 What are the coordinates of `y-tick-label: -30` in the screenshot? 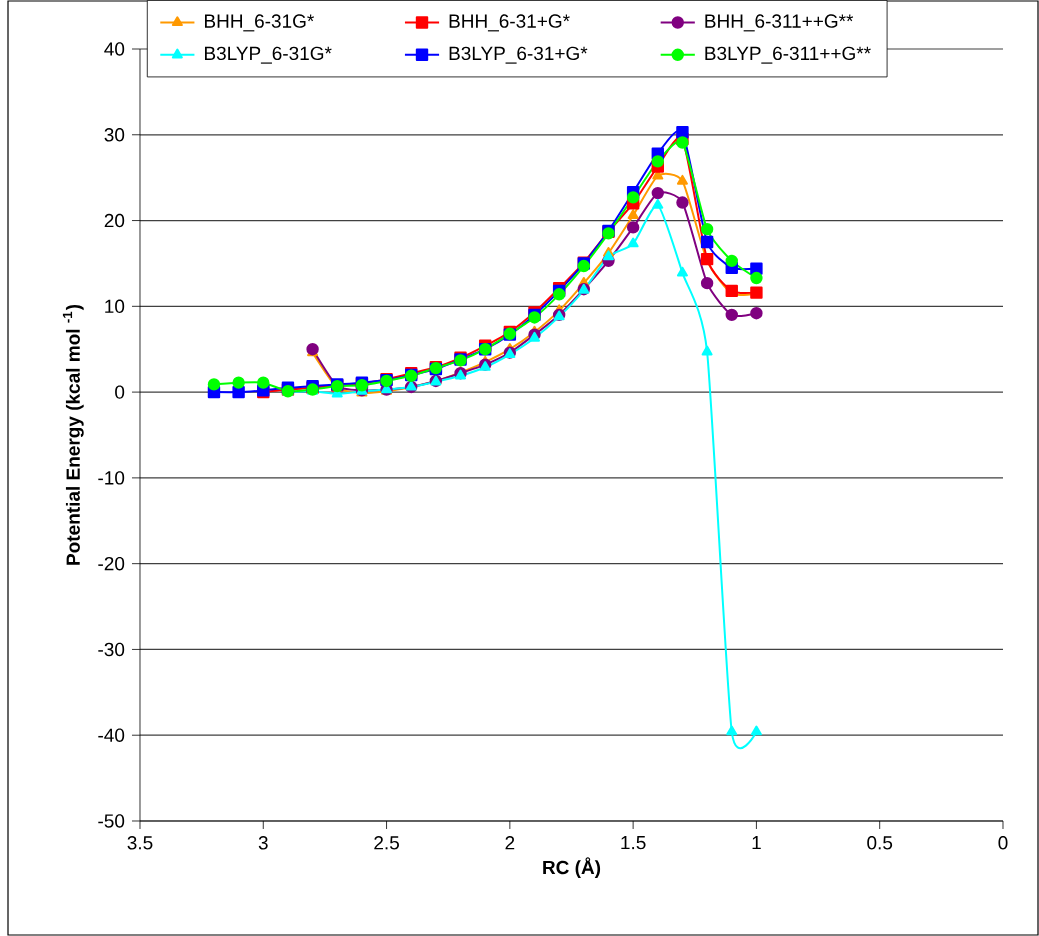 It's located at (111, 649).